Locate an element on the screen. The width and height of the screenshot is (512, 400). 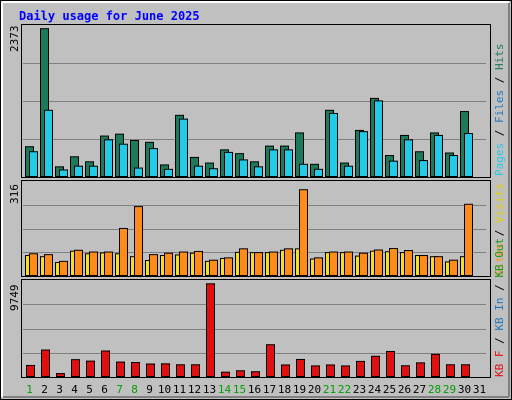
day-label: 11 is located at coordinates (179, 389).